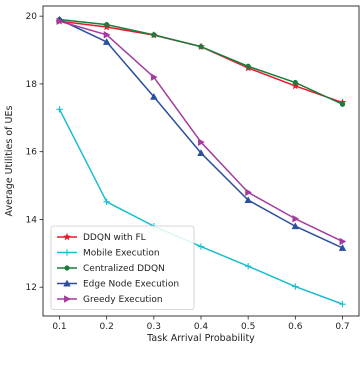 The height and width of the screenshot is (366, 364). Describe the element at coordinates (201, 327) in the screenshot. I see `x-tick-label: 0.4` at that location.